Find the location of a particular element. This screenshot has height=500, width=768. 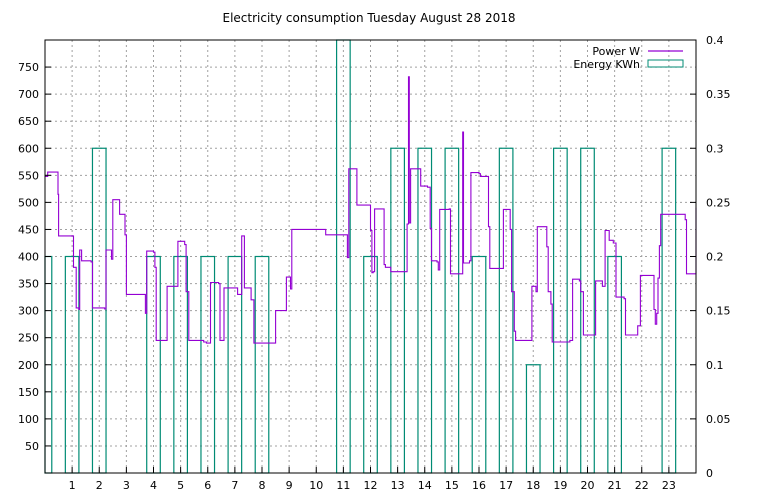

y2-tick-label: 0.15 is located at coordinates (718, 311).